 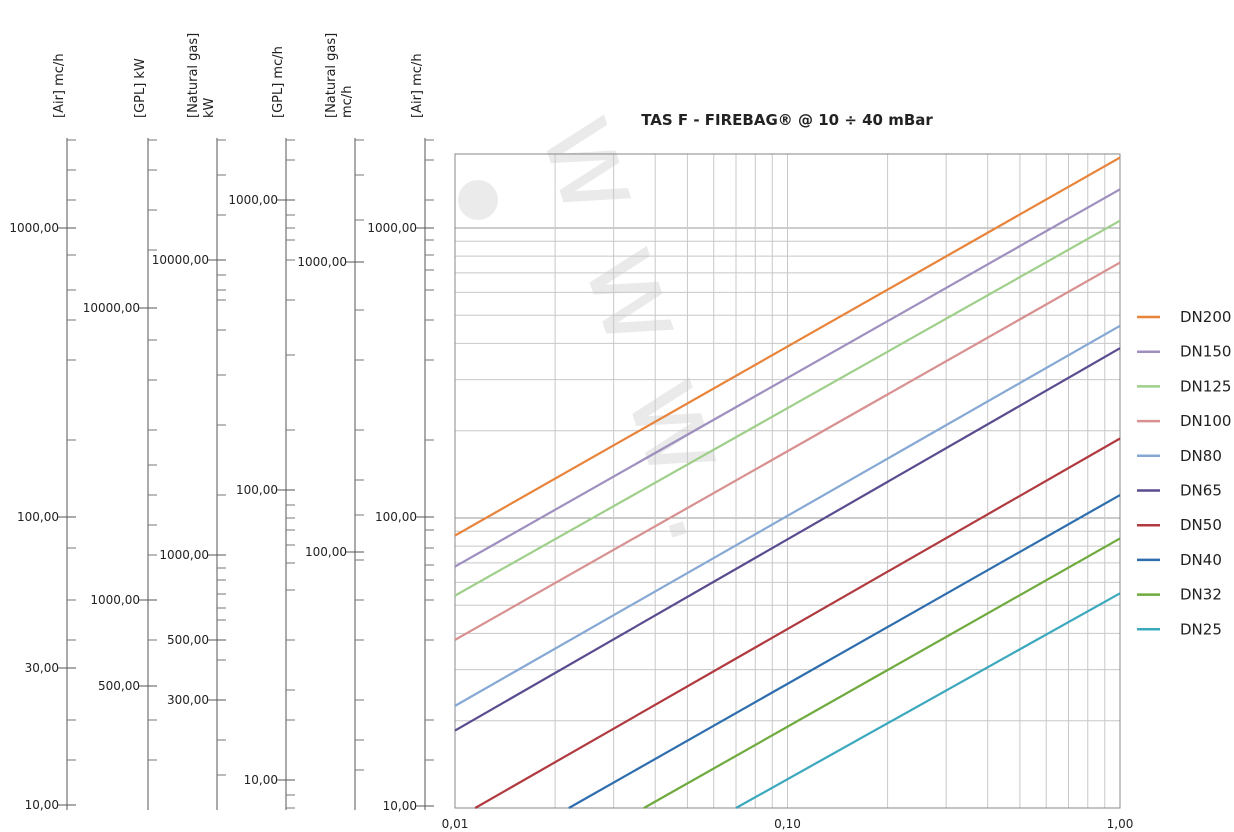 I want to click on x-tick-label: 1,00, so click(x=1120, y=824).